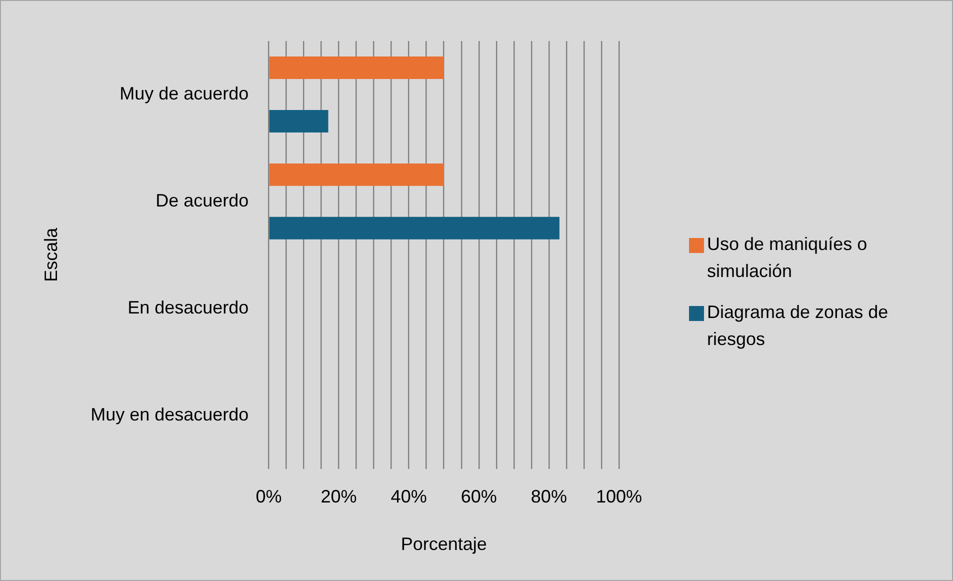  Describe the element at coordinates (443, 544) in the screenshot. I see `x-axis-title: Porcentaje` at that location.